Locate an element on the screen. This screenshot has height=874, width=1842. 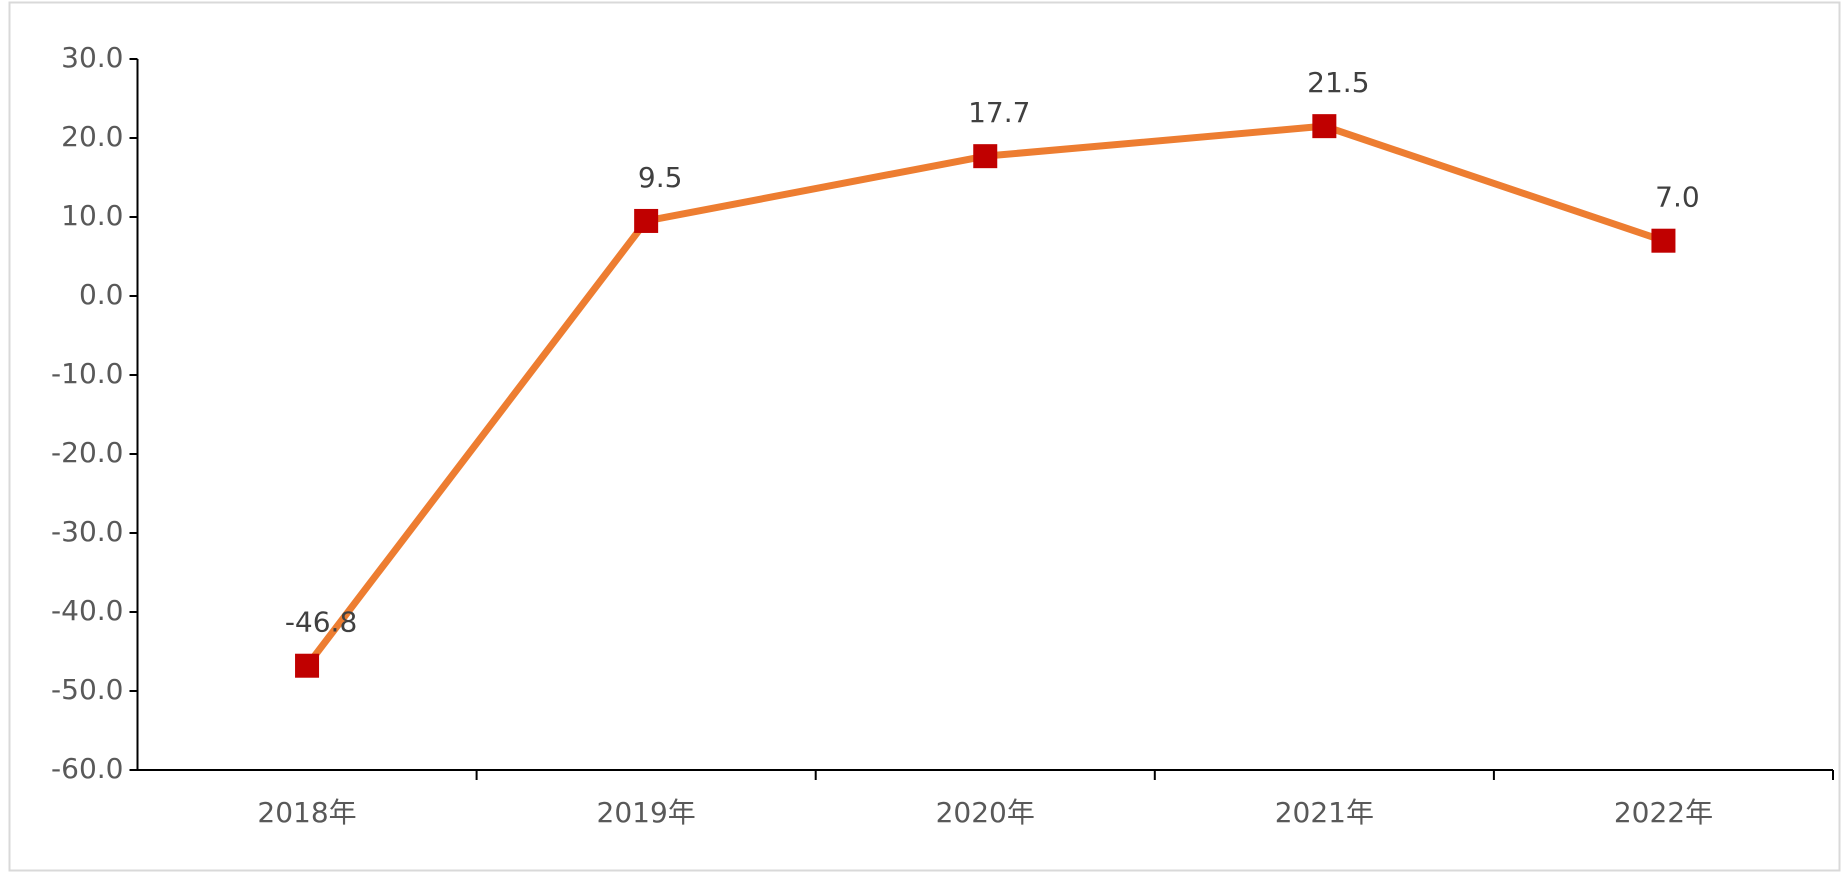
x-tick-label: 2020年 is located at coordinates (985, 812).